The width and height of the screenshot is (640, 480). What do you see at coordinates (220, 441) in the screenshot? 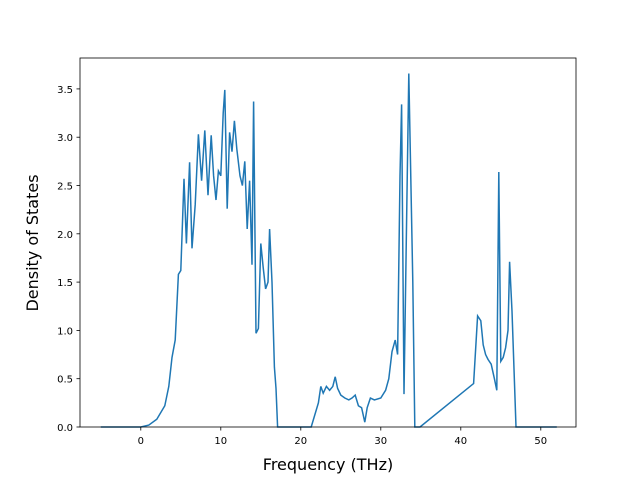
I see `x-tick-label: 10` at bounding box center [220, 441].